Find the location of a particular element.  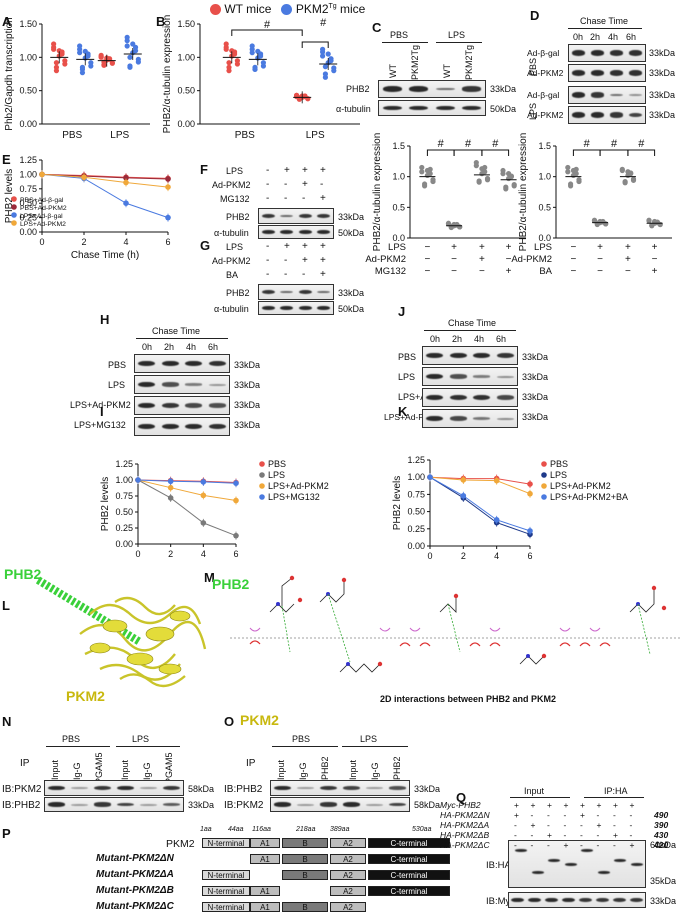

e-xlabel: Chase Time (h) is located at coordinates (105, 255).